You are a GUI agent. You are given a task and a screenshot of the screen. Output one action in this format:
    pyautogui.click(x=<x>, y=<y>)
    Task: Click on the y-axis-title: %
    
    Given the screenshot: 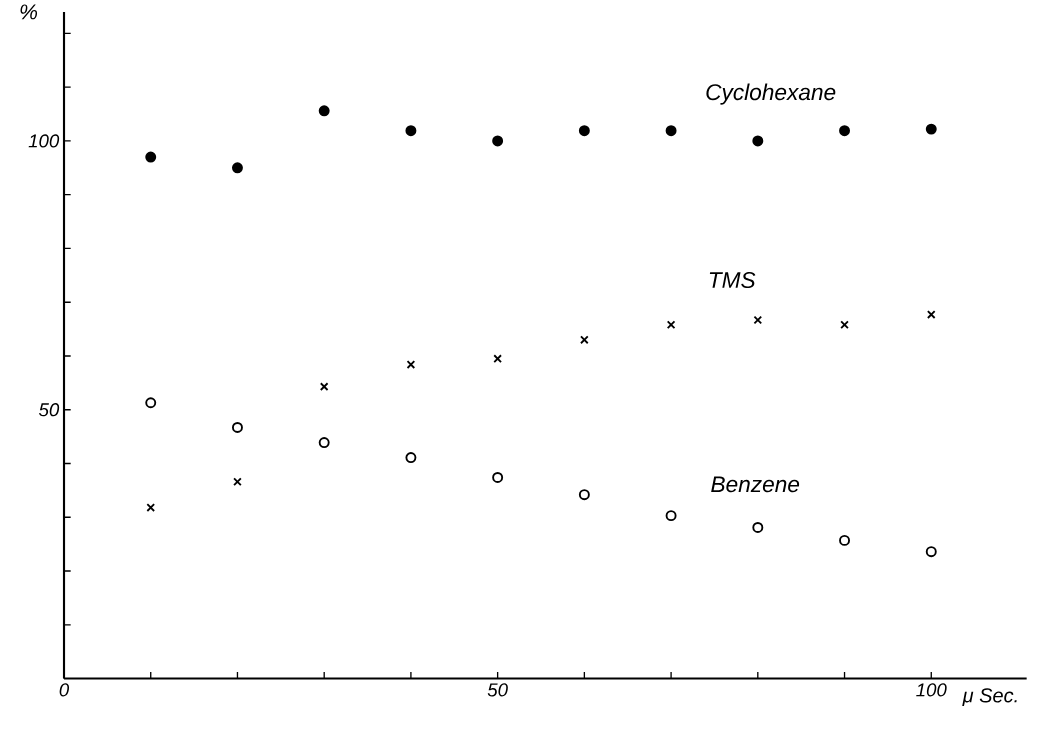 What is the action you would take?
    pyautogui.click(x=29, y=12)
    